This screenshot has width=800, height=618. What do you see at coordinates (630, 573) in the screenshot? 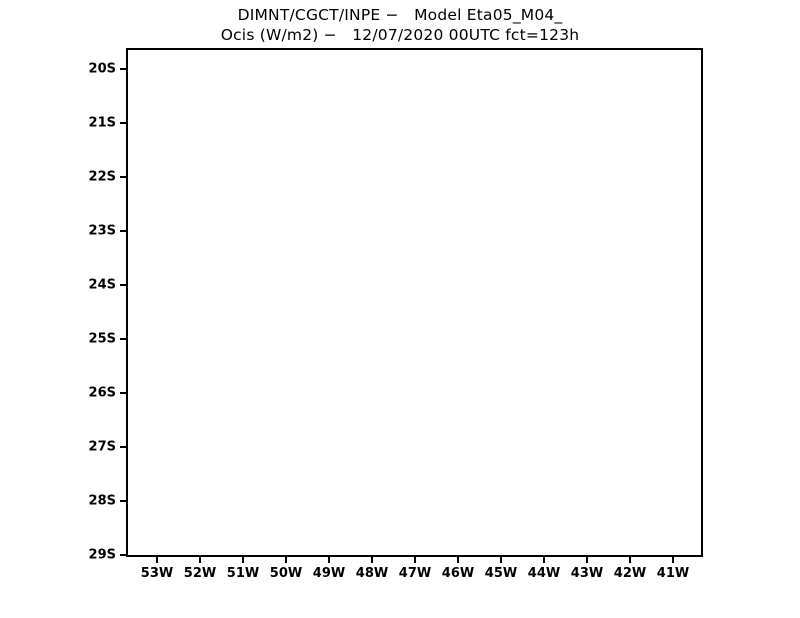
I see `x-tick-label-42w: 42W` at bounding box center [630, 573].